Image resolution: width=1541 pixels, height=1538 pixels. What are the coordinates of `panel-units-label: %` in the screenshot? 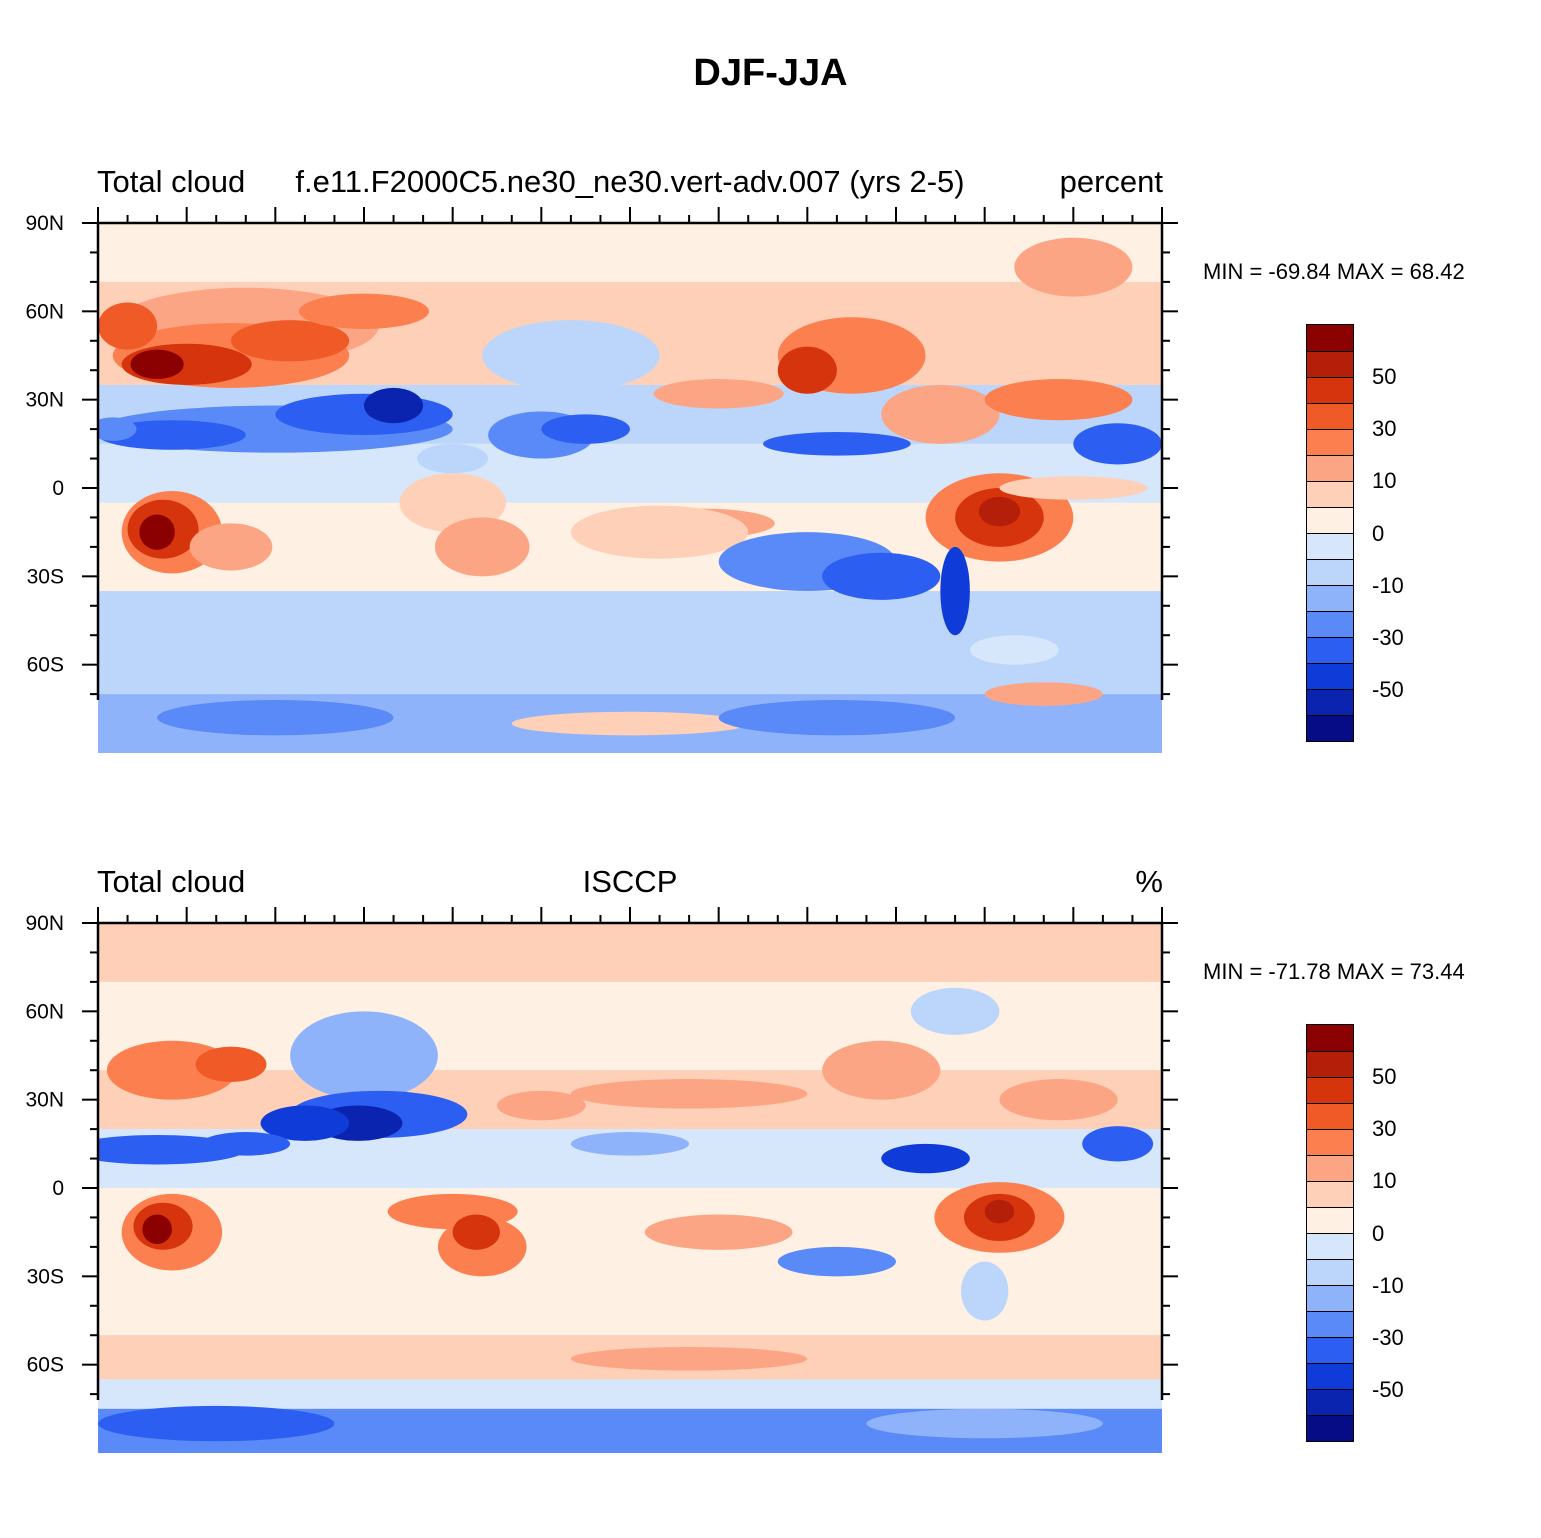 It's located at (1149, 881).